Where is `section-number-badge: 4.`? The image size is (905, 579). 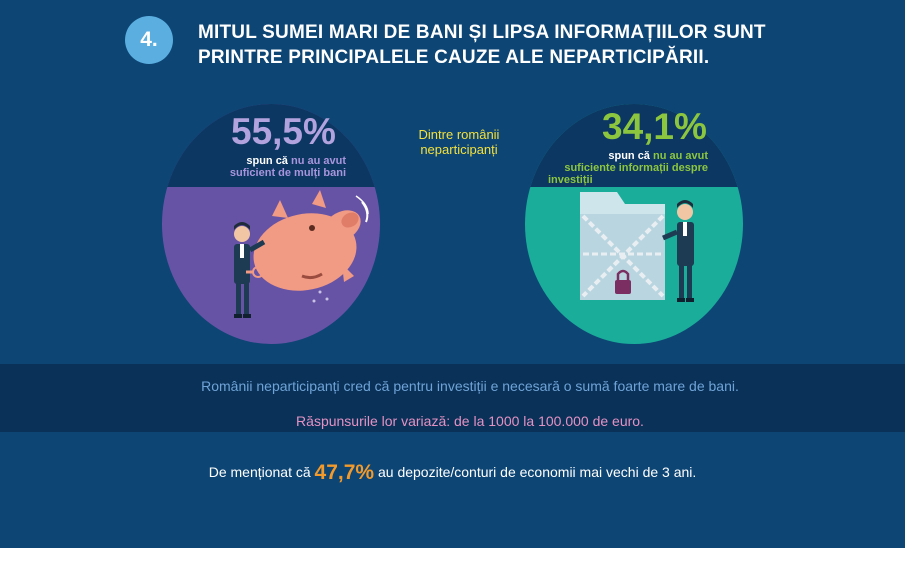 section-number-badge: 4. is located at coordinates (149, 40).